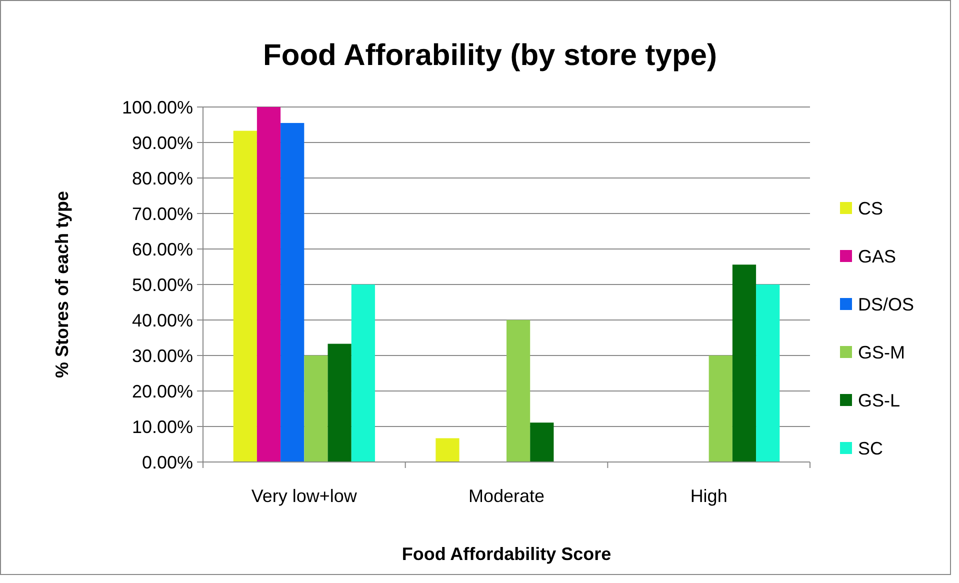  Describe the element at coordinates (490, 55) in the screenshot. I see `chart-title: Food Afforability (by store type)` at that location.